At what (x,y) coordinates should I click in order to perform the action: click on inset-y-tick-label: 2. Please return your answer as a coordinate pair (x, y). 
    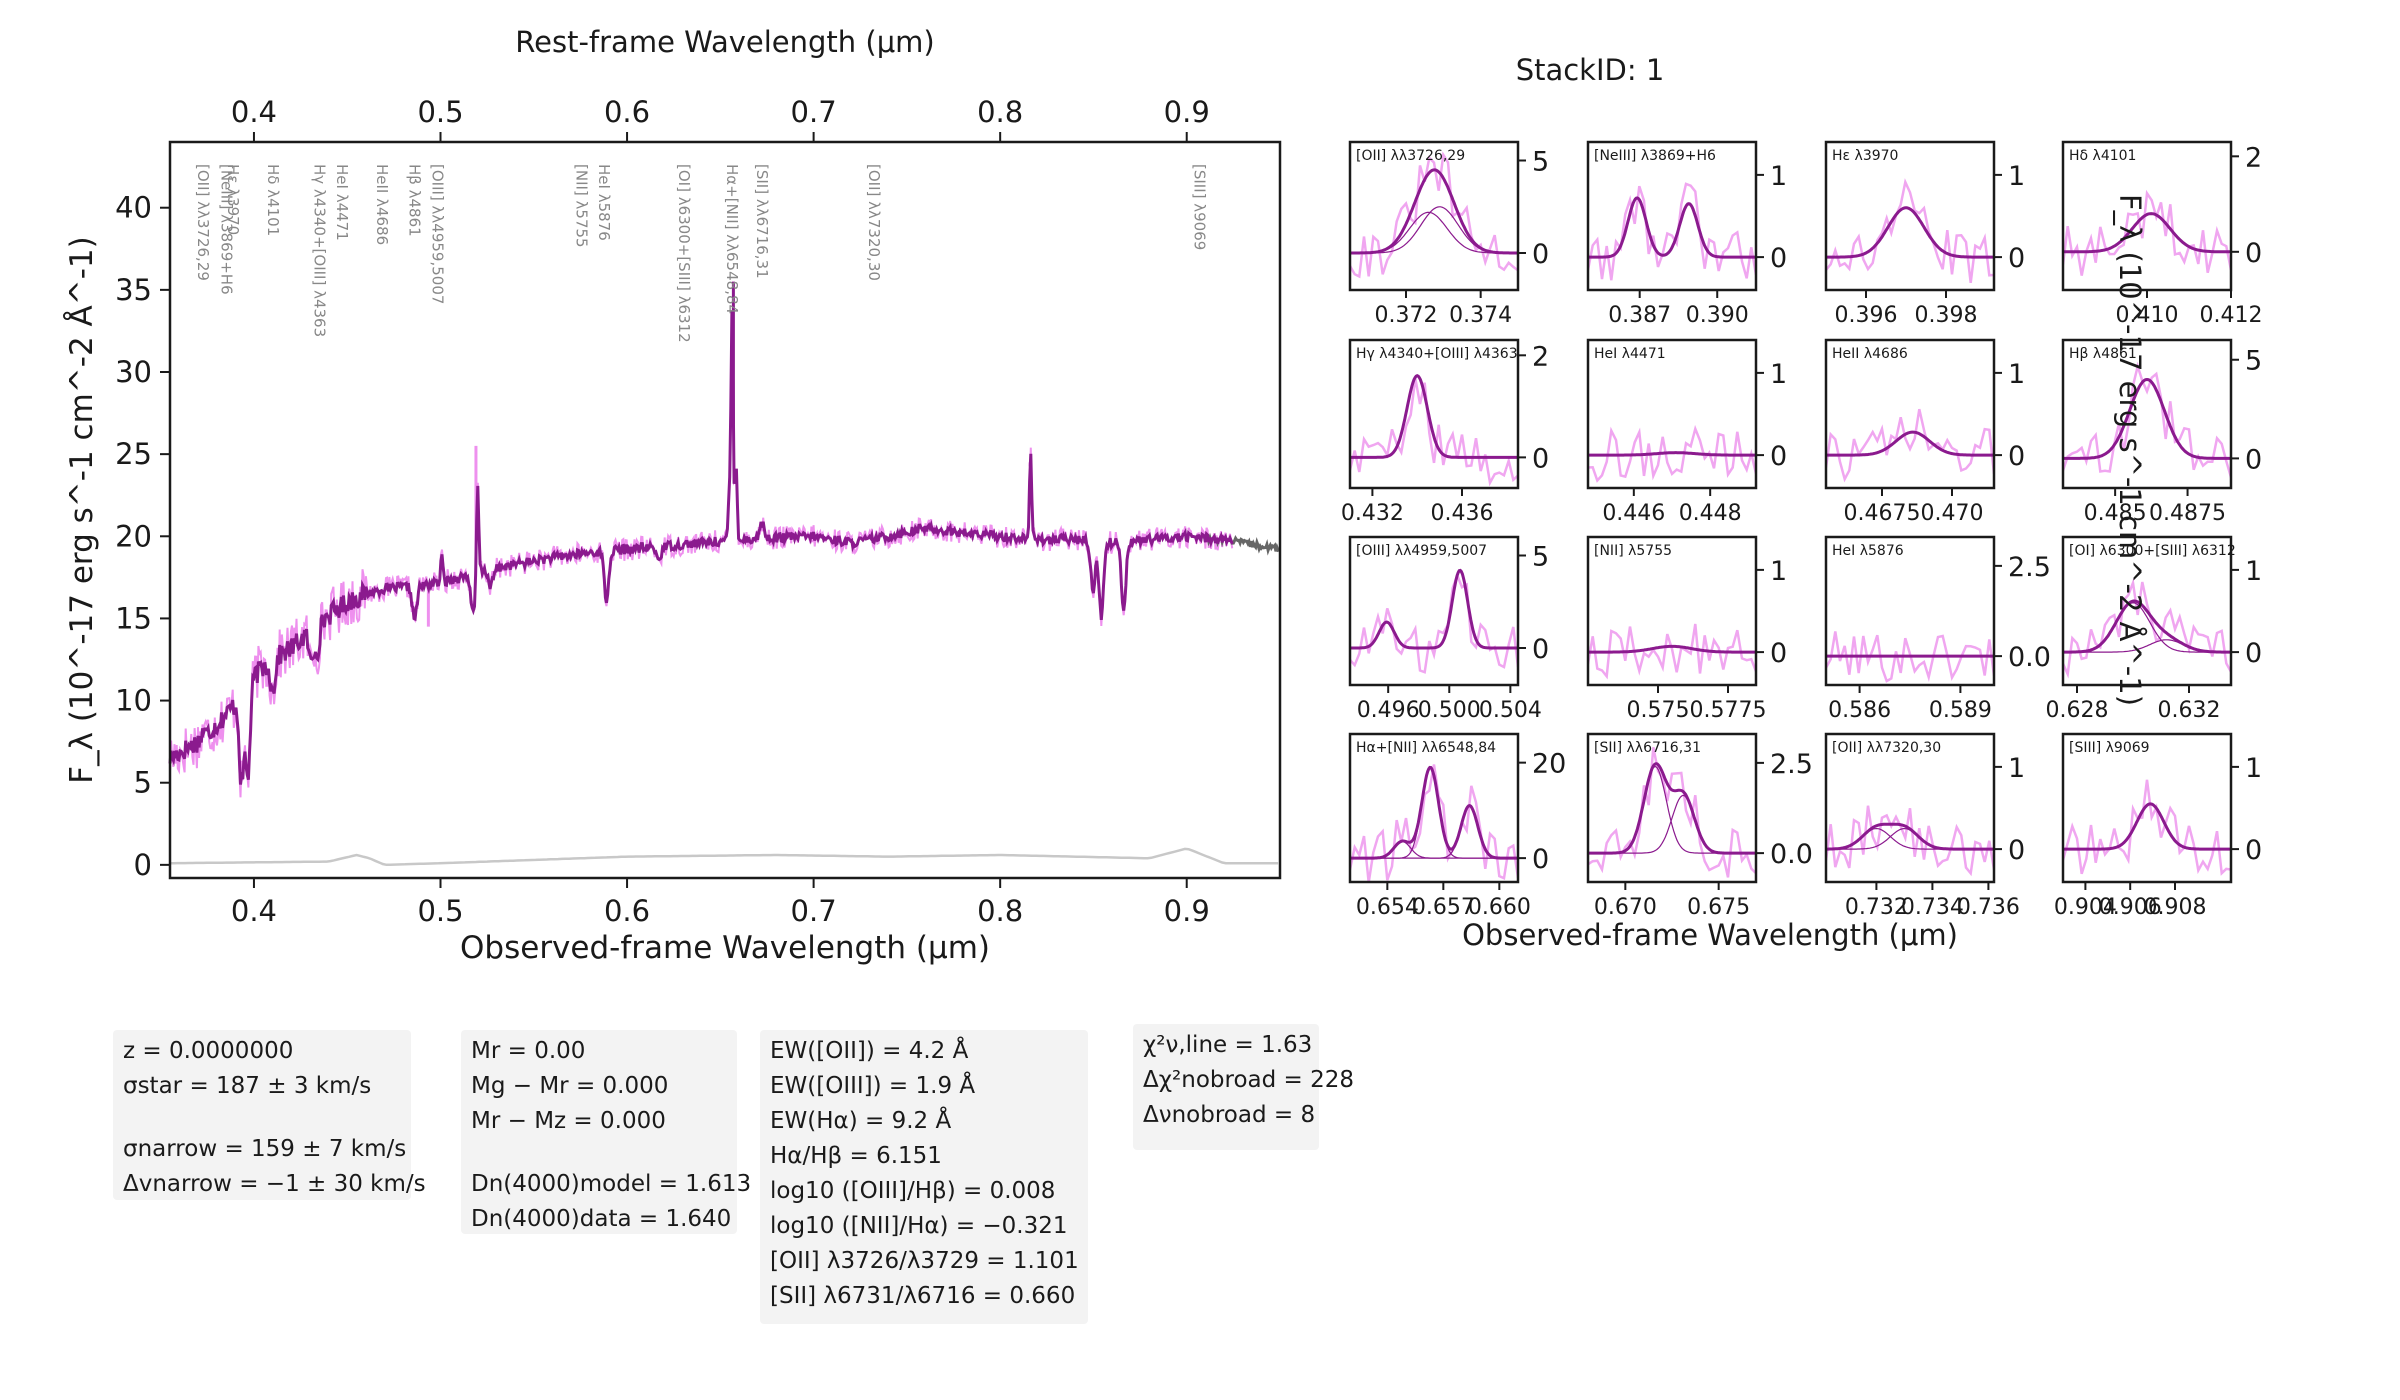
    Looking at the image, I should click on (1540, 356).